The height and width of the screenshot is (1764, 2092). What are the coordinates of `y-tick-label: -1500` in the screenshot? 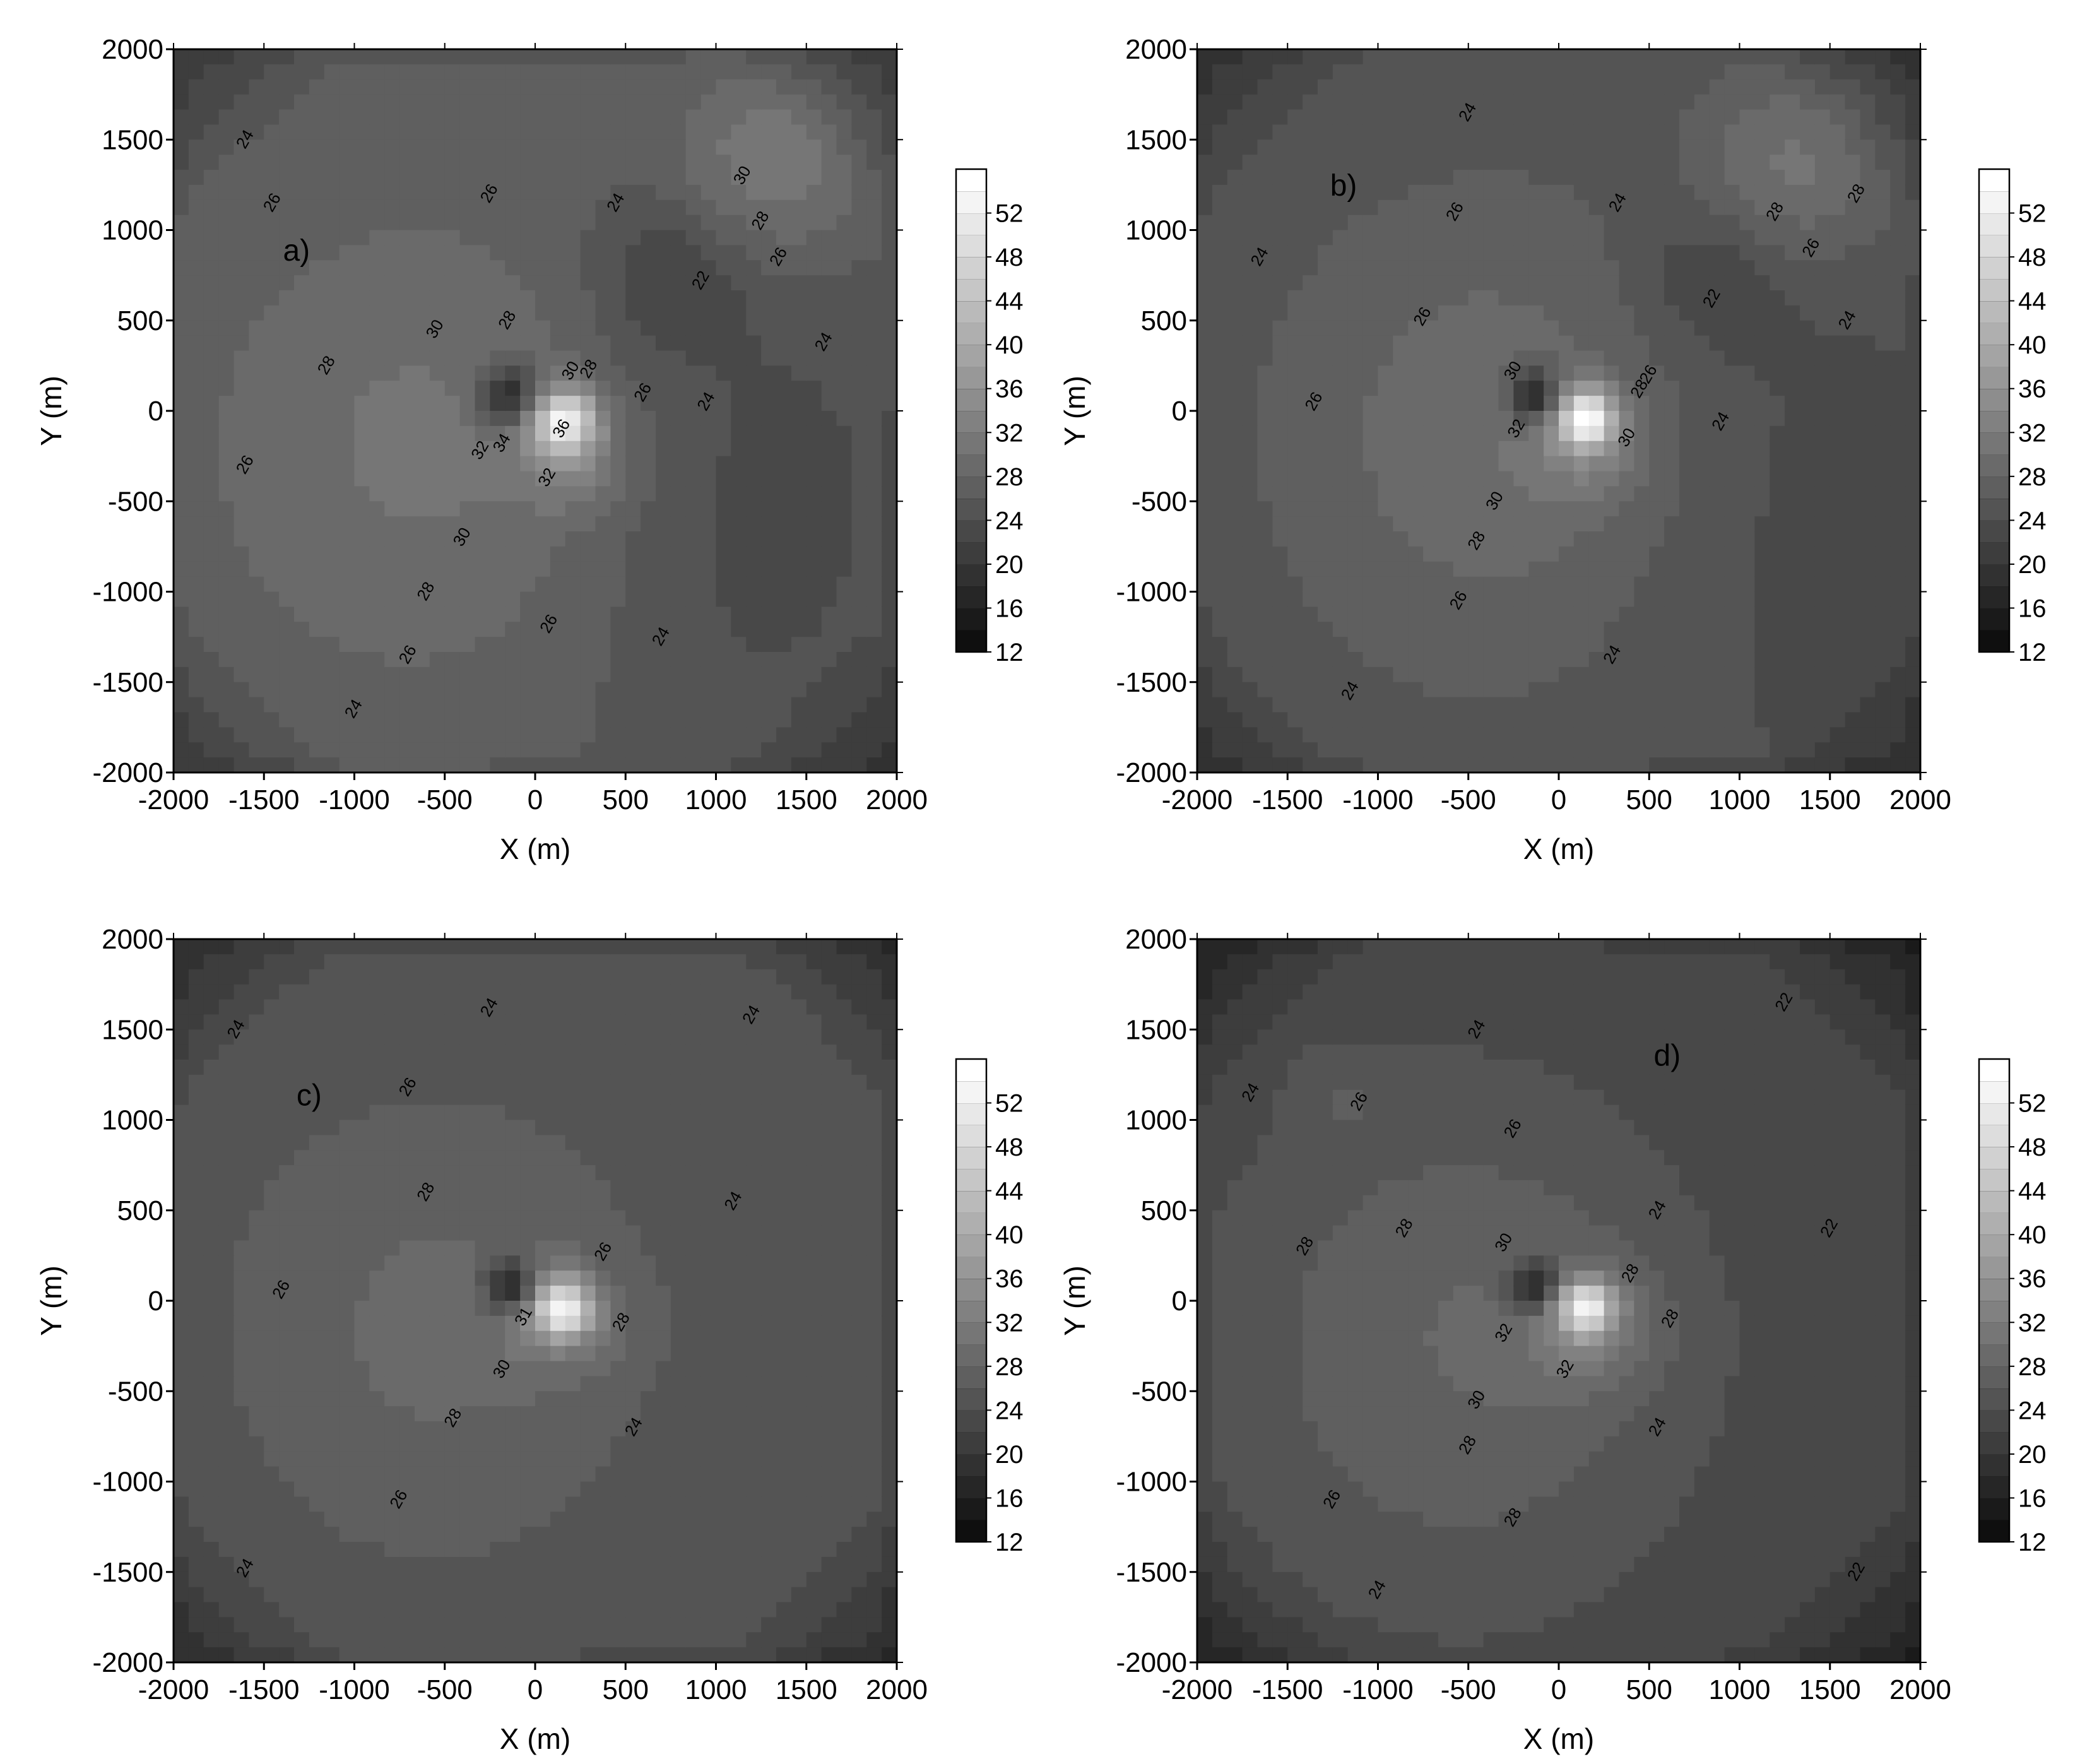 It's located at (127, 682).